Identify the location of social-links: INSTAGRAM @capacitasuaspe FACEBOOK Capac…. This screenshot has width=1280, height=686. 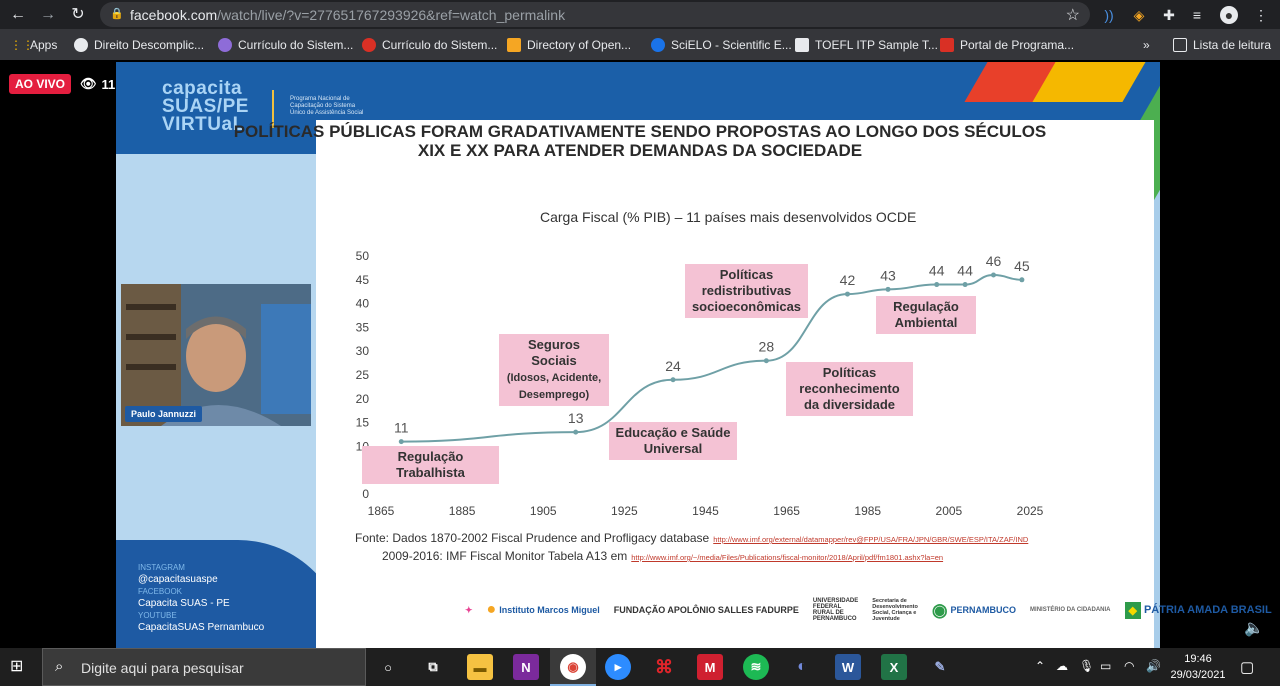
(201, 598).